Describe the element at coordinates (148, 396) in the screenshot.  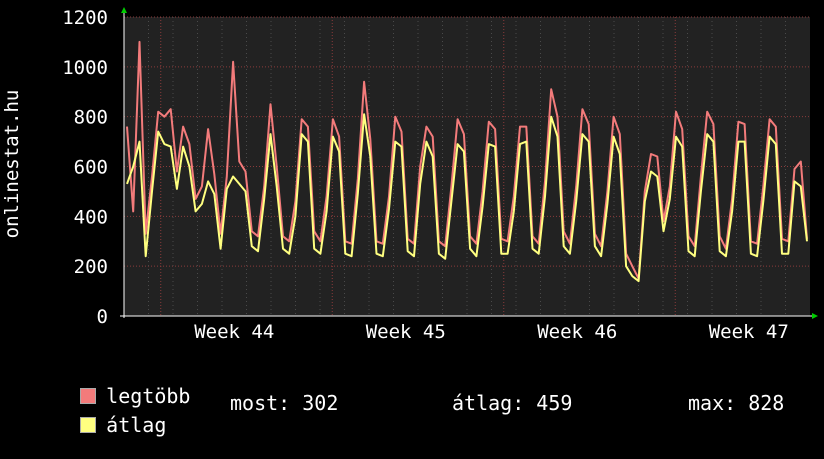
I see `legend-label-max: legtöbb` at that location.